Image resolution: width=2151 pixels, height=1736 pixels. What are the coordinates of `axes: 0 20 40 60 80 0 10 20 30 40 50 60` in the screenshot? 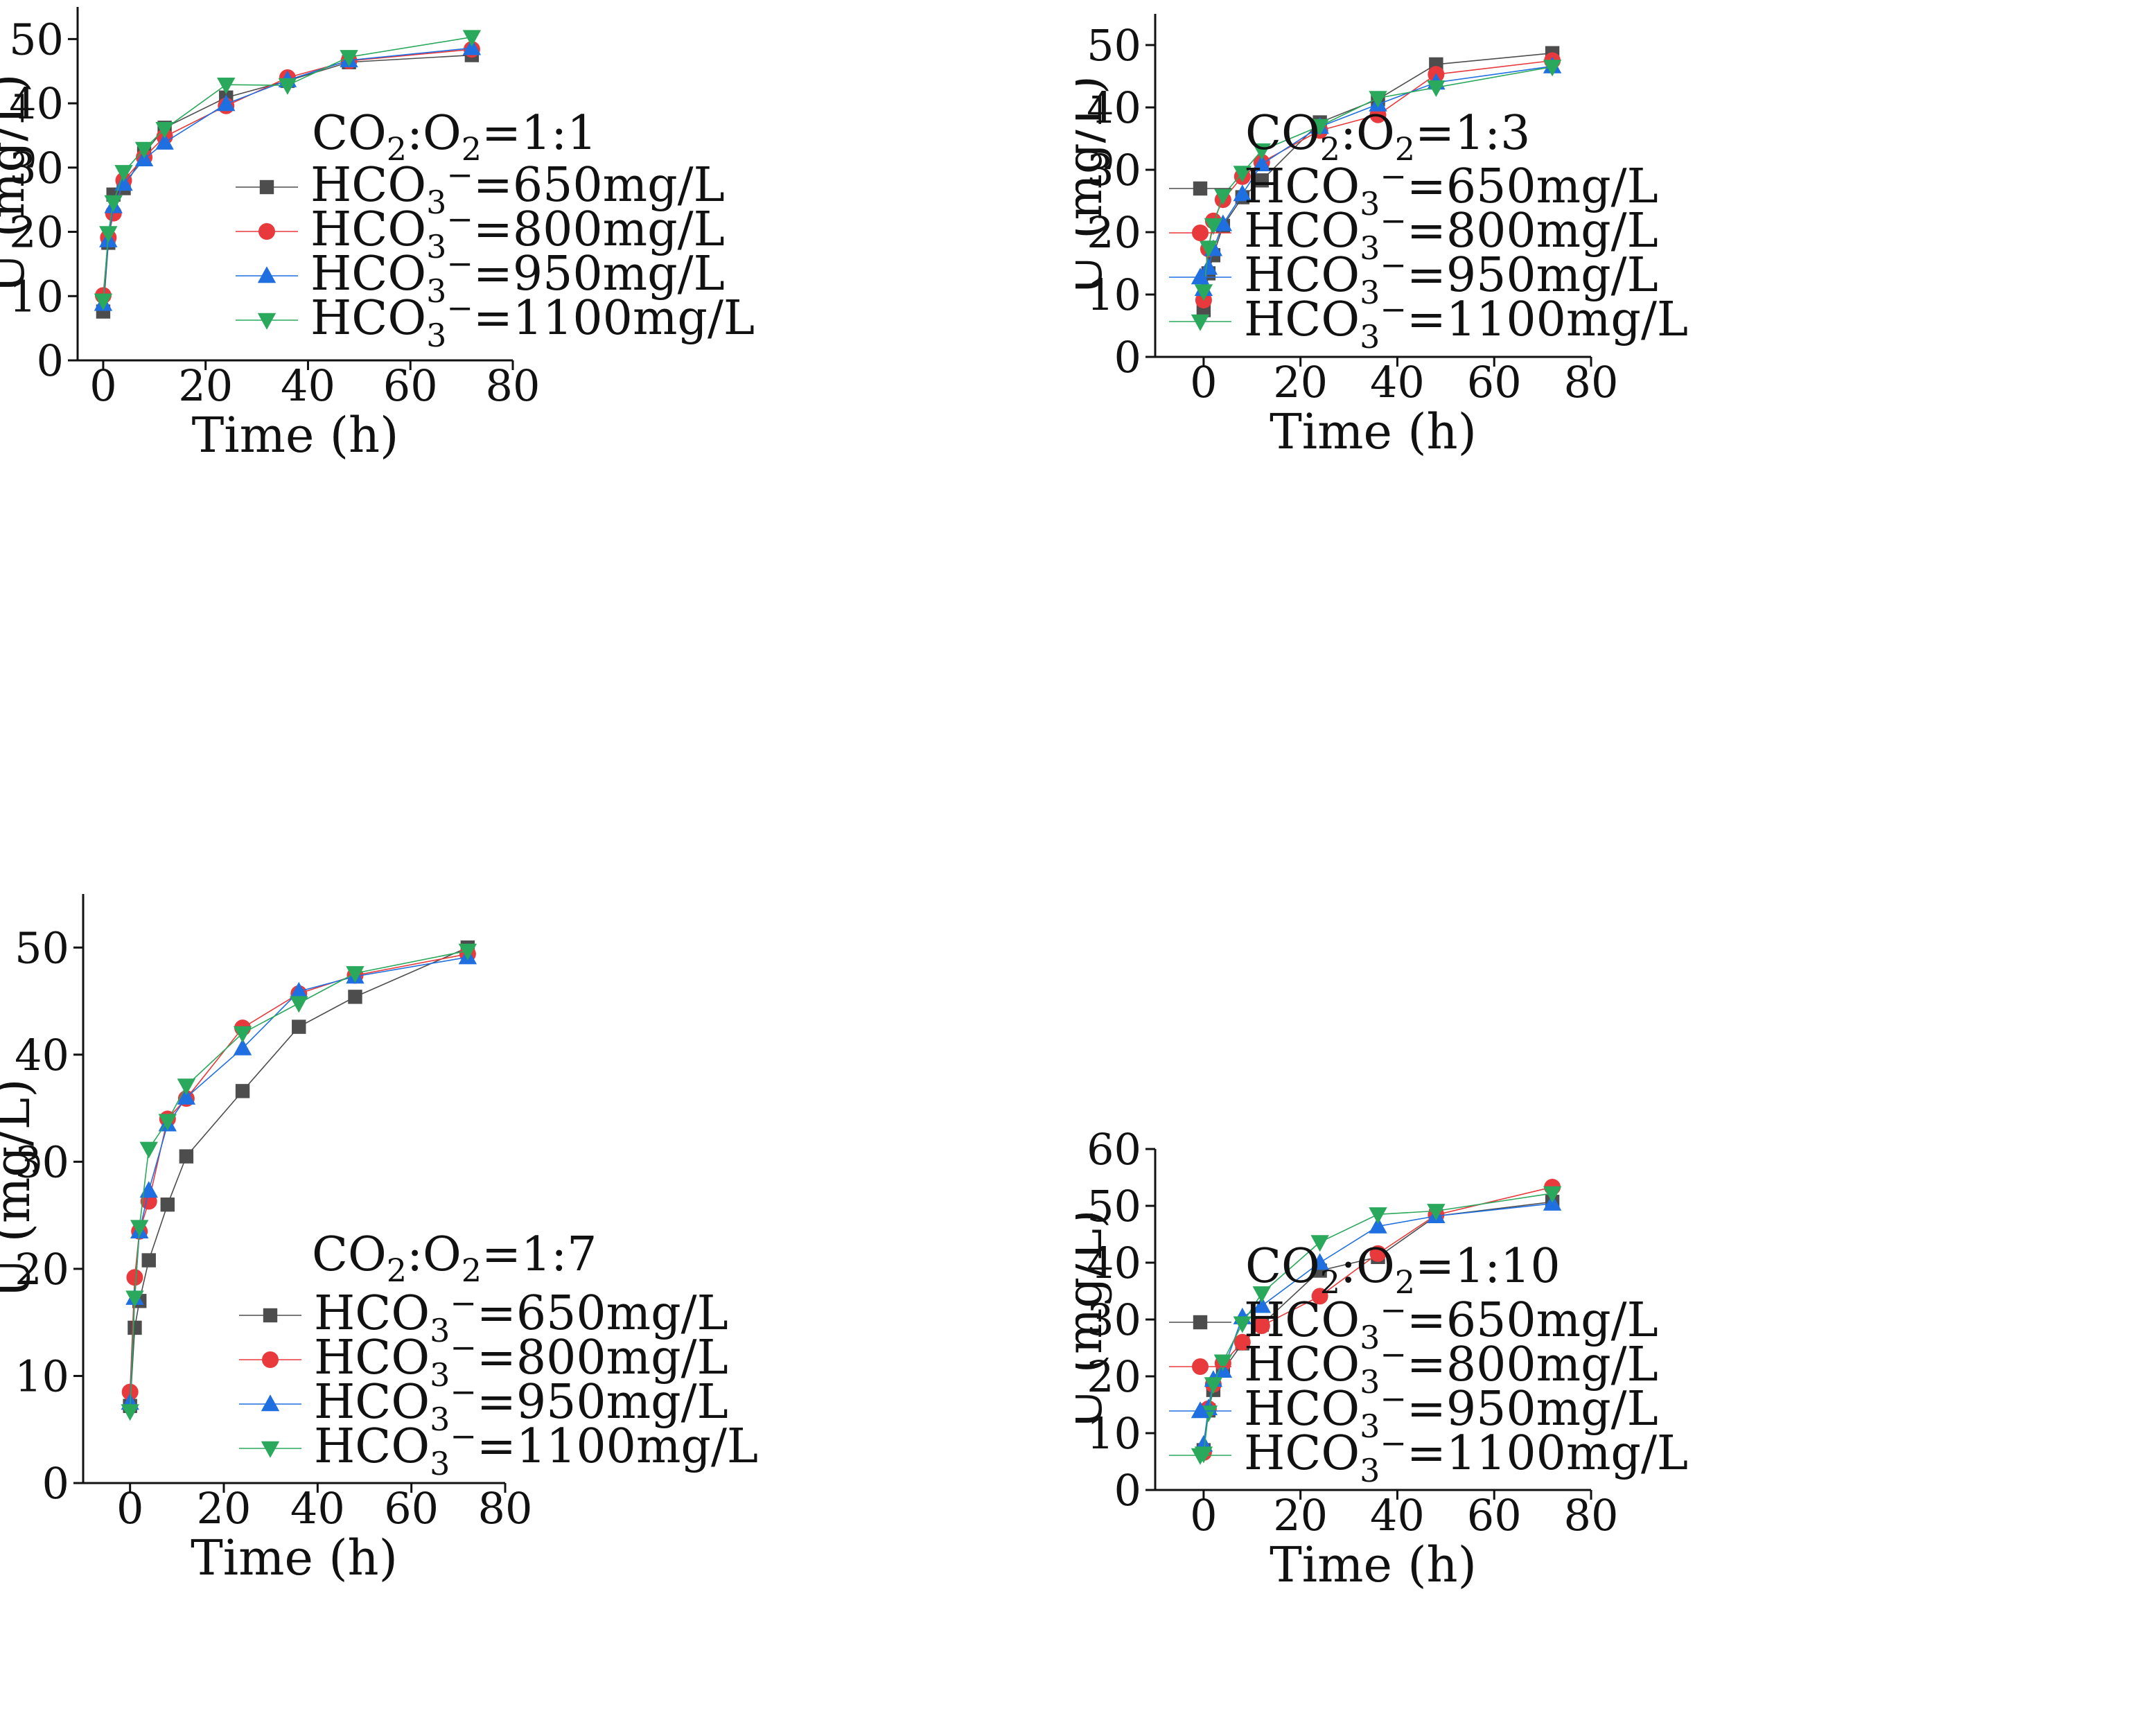 It's located at (1352, 1332).